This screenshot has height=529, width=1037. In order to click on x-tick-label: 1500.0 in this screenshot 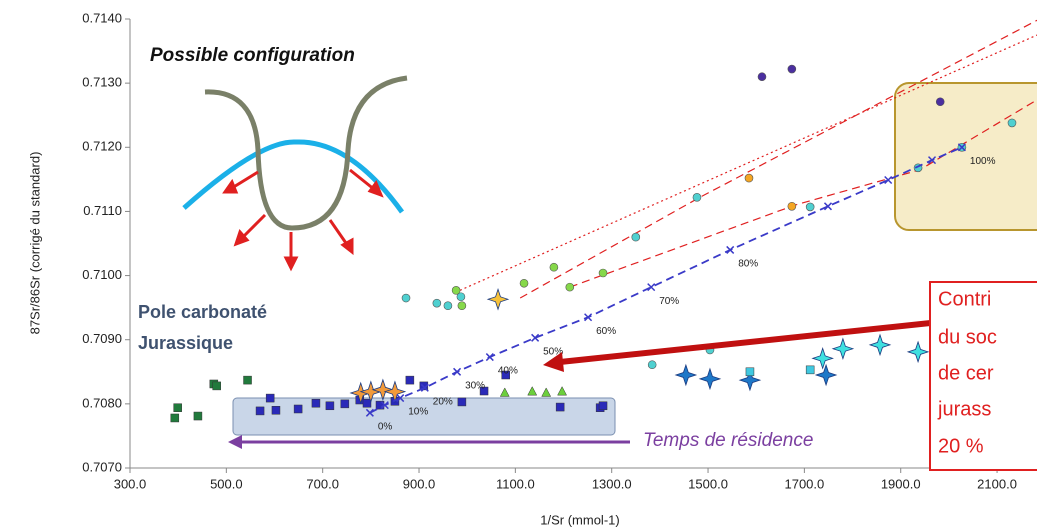, I will do `click(708, 483)`.